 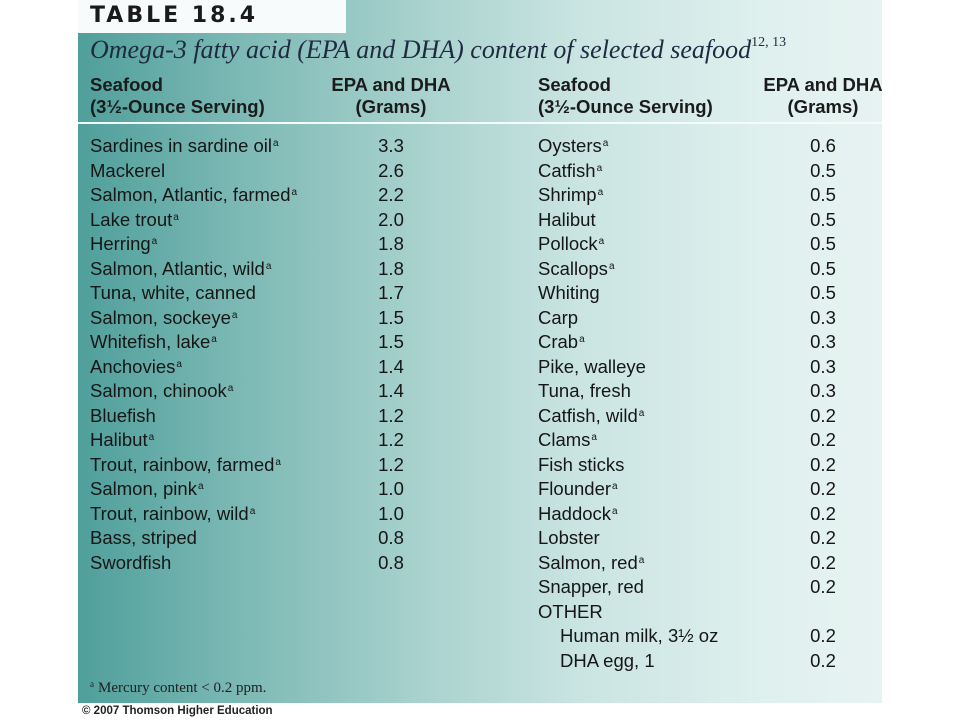 I want to click on seafood-name-text: Catfish, wild, so click(x=588, y=415).